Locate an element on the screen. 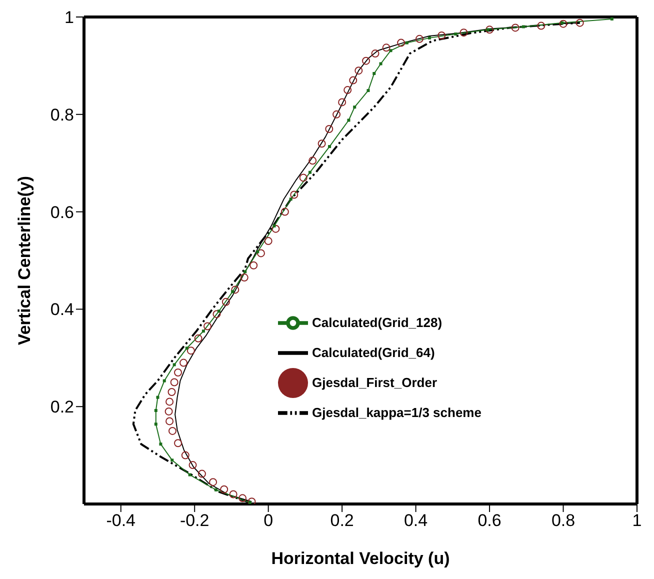 Image resolution: width=654 pixels, height=579 pixels. legend-label: Gjesdal_First_Order is located at coordinates (374, 382).